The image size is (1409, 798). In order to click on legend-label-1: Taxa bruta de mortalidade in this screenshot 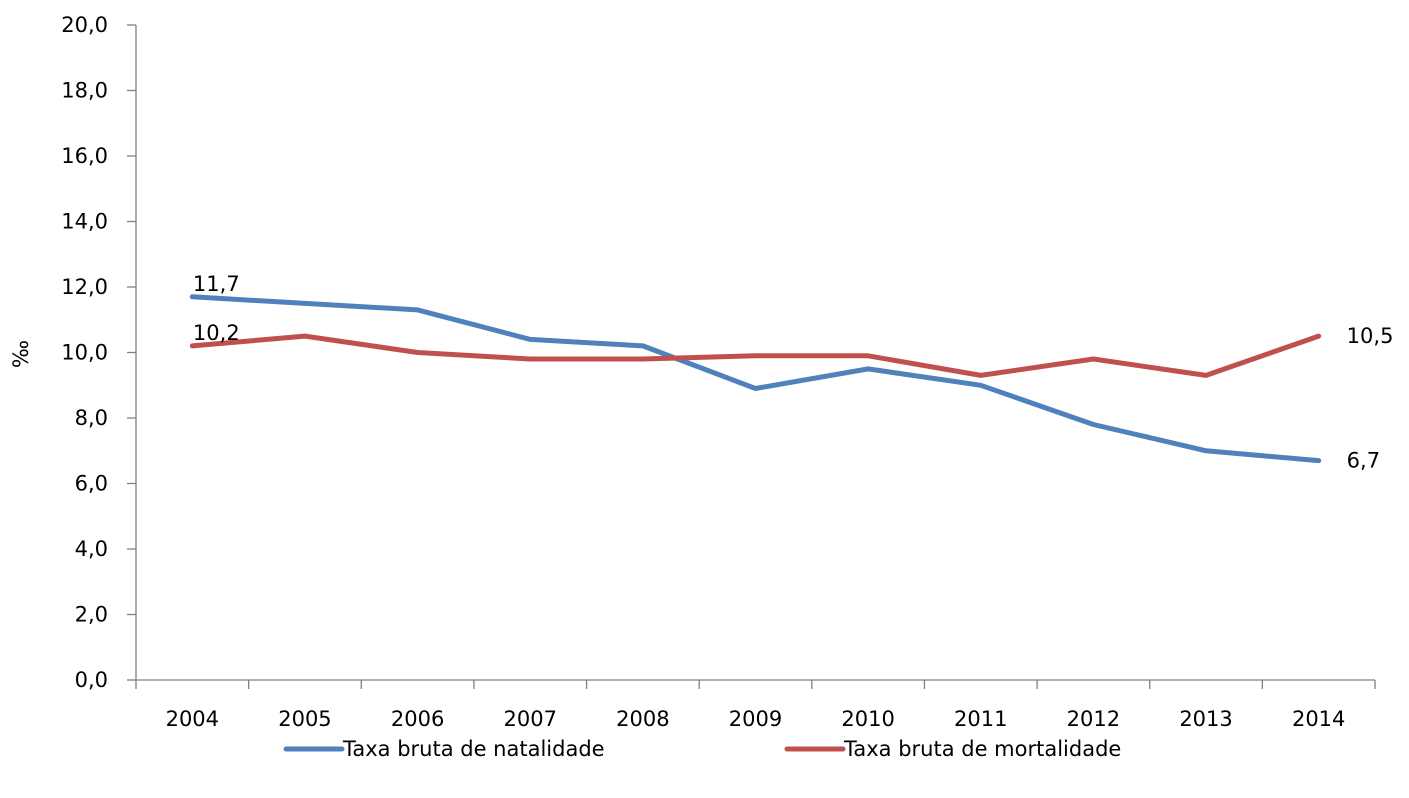, I will do `click(982, 749)`.